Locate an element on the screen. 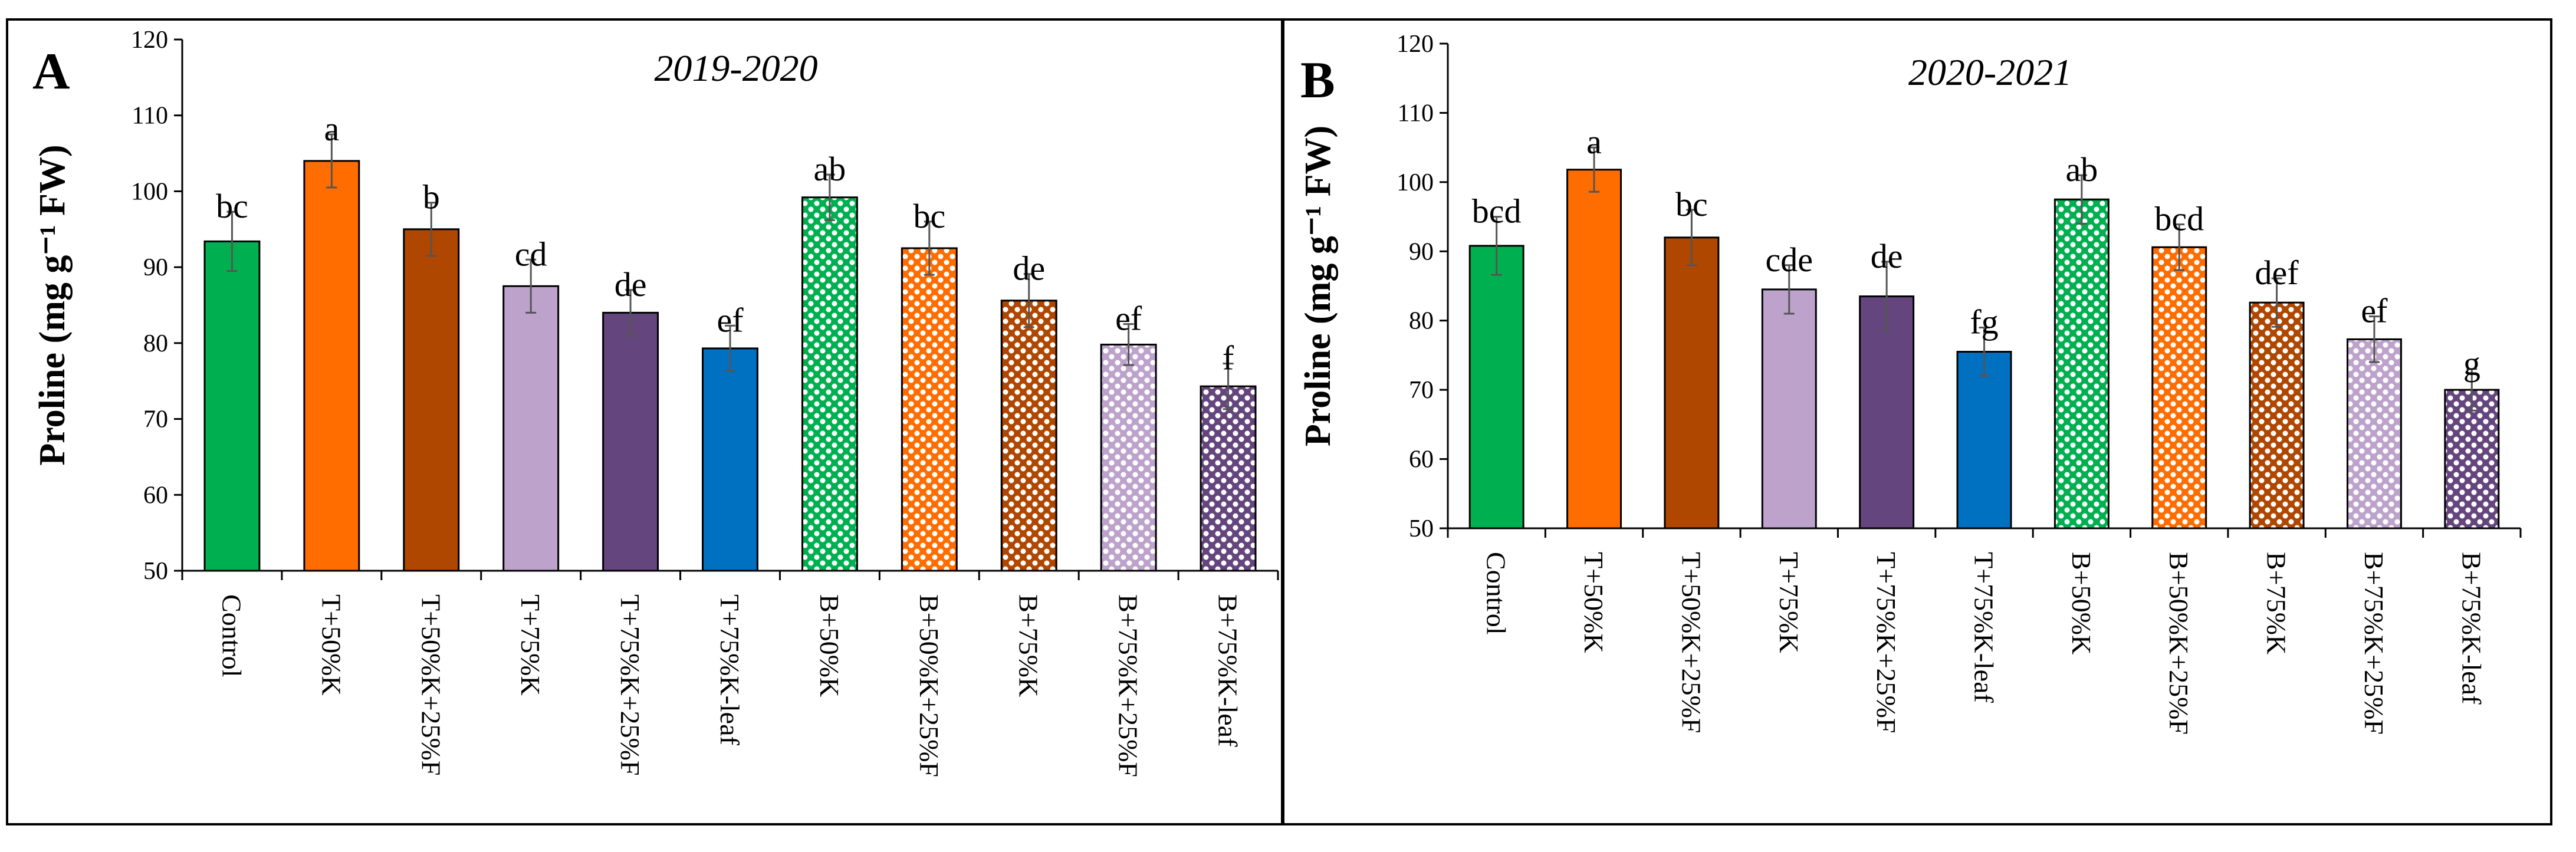 This screenshot has width=2576, height=852. panel-letter: B is located at coordinates (1318, 81).